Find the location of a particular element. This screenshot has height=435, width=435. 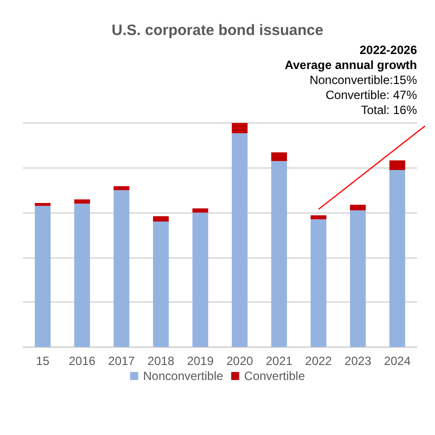

x-tick-label: 15 is located at coordinates (43, 361).